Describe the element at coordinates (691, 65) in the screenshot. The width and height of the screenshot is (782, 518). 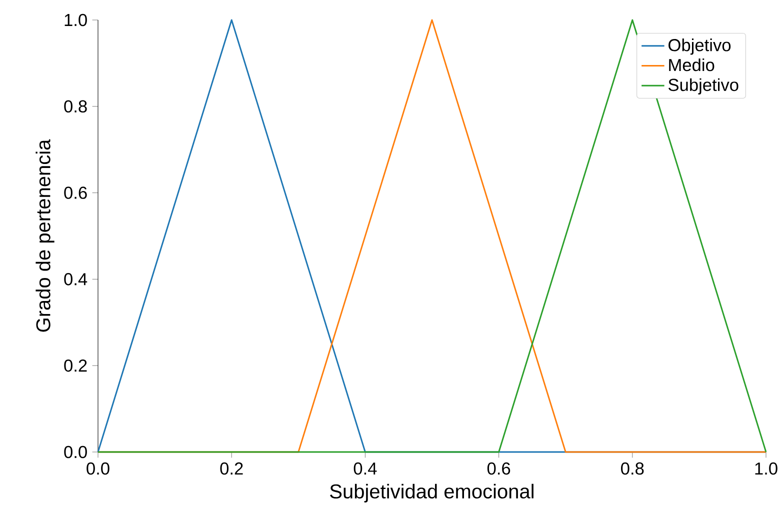
I see `legend-label: Medio` at that location.